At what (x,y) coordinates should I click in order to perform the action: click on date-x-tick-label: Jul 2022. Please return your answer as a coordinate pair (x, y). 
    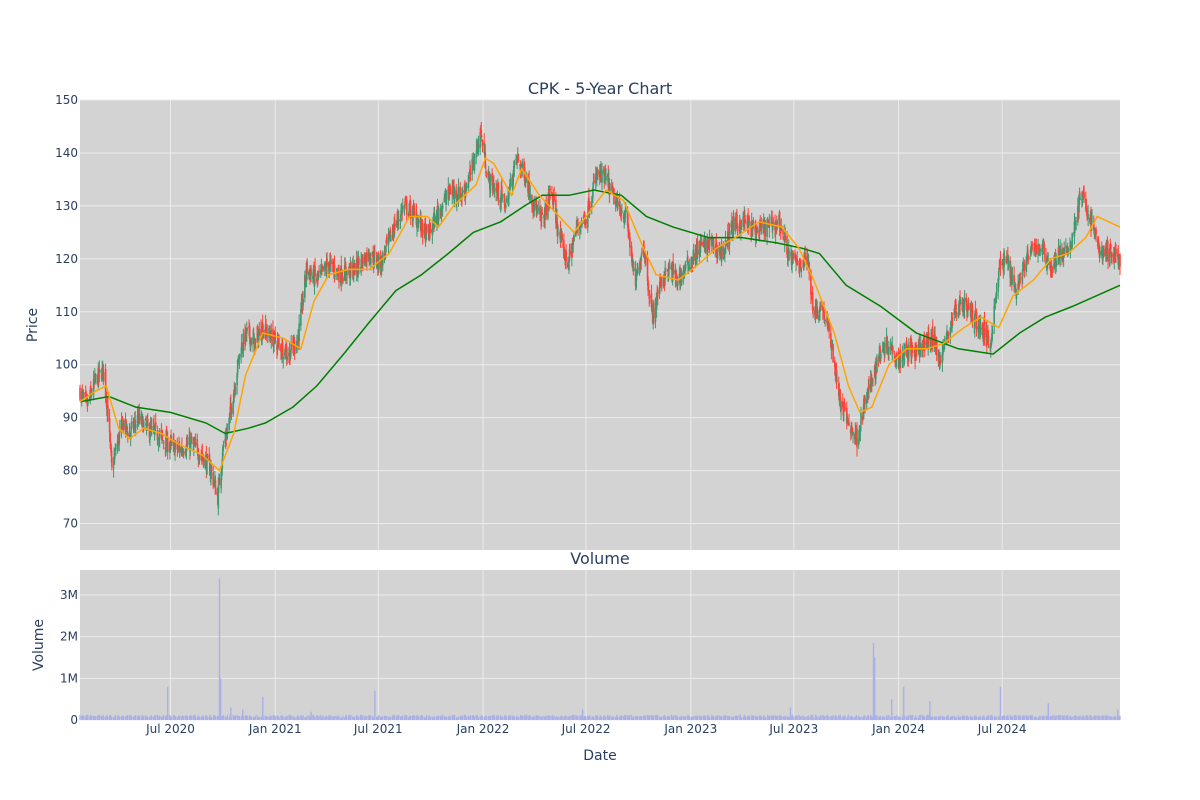
    Looking at the image, I should click on (586, 729).